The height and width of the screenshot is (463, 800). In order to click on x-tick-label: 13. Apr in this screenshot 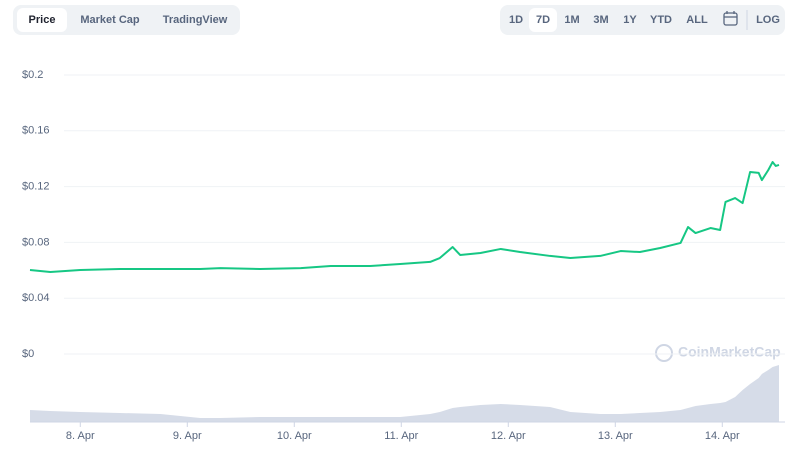, I will do `click(615, 436)`.